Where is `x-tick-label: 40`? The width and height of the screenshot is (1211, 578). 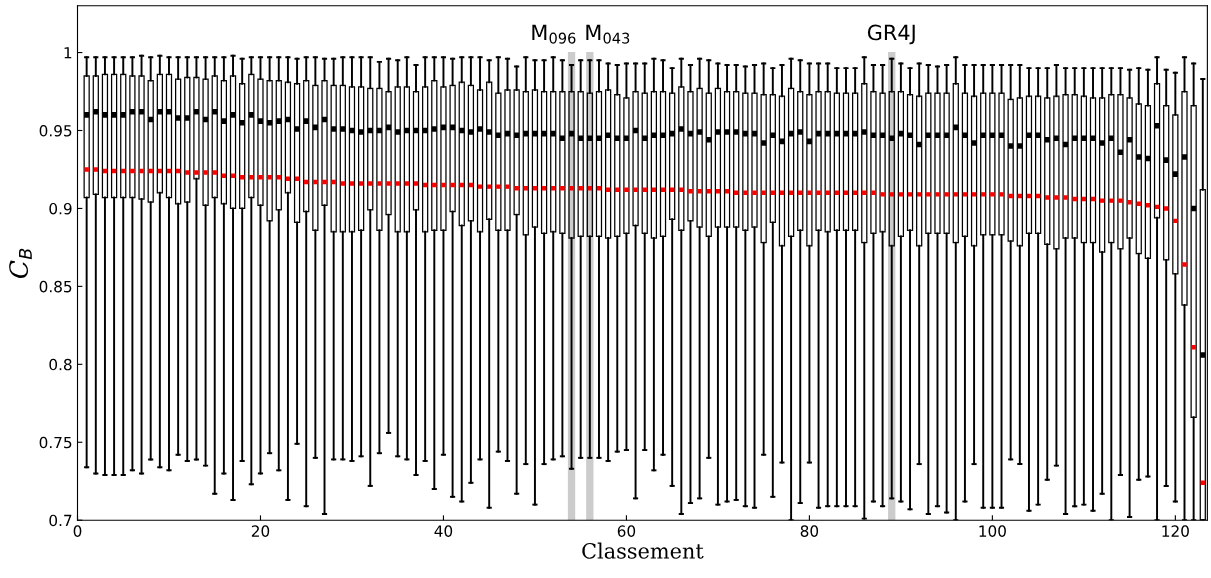
x-tick-label: 40 is located at coordinates (443, 531).